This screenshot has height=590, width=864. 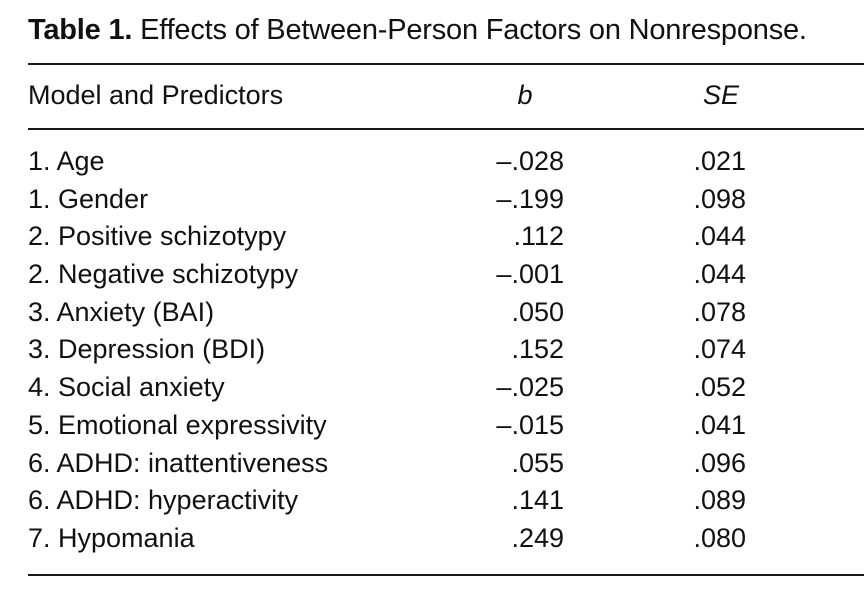 I want to click on predictor-cell: 4. Social anxiety, so click(x=126, y=387).